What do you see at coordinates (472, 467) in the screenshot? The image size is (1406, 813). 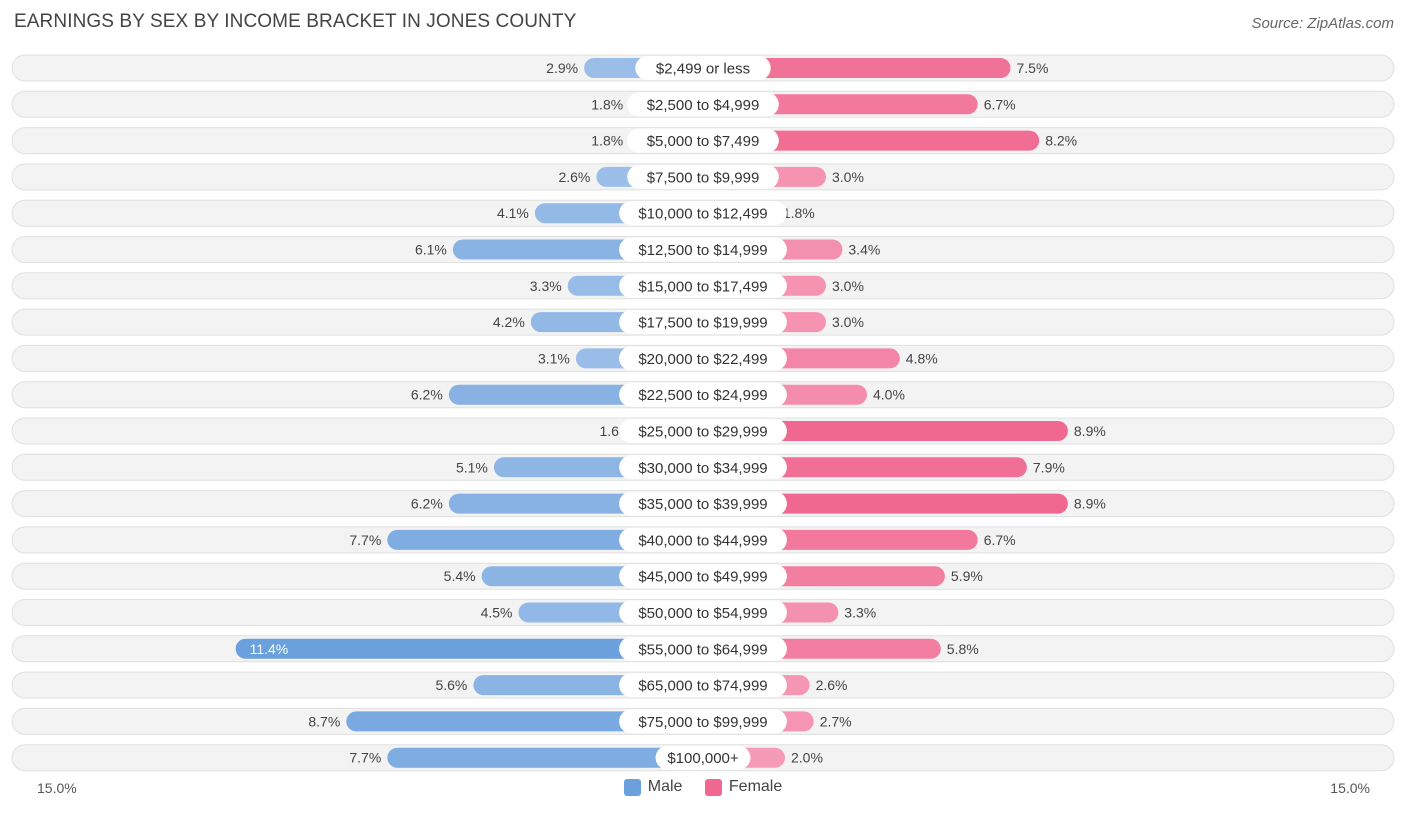 I see `male-value-label: 5.1%` at bounding box center [472, 467].